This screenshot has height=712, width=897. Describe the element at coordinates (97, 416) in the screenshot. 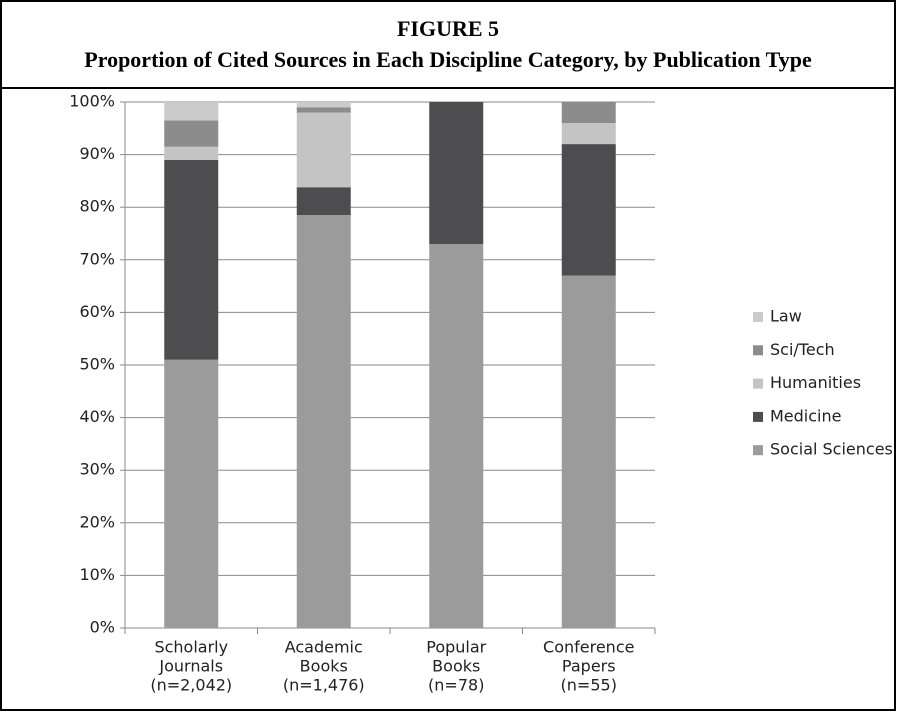

I see `y-tick-label: 40%` at that location.